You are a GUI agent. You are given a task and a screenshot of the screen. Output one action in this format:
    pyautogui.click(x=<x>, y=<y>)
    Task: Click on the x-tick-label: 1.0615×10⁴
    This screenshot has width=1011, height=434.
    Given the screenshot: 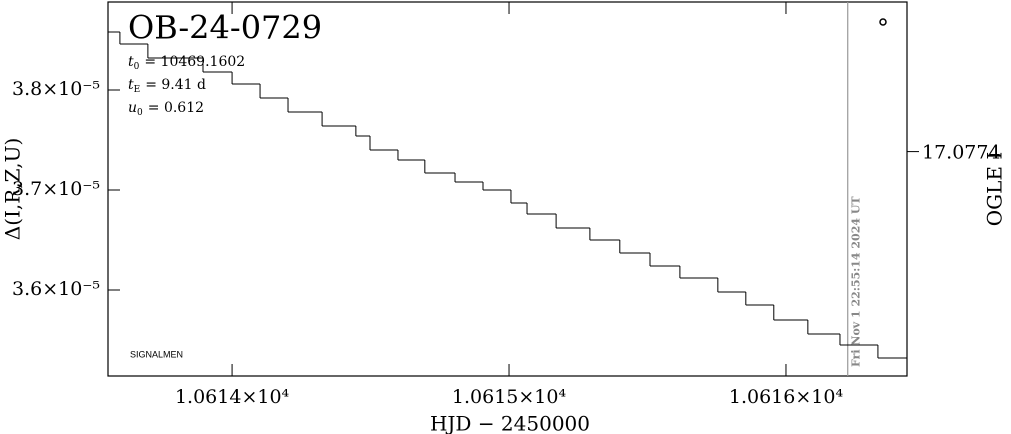 What is the action you would take?
    pyautogui.click(x=509, y=397)
    